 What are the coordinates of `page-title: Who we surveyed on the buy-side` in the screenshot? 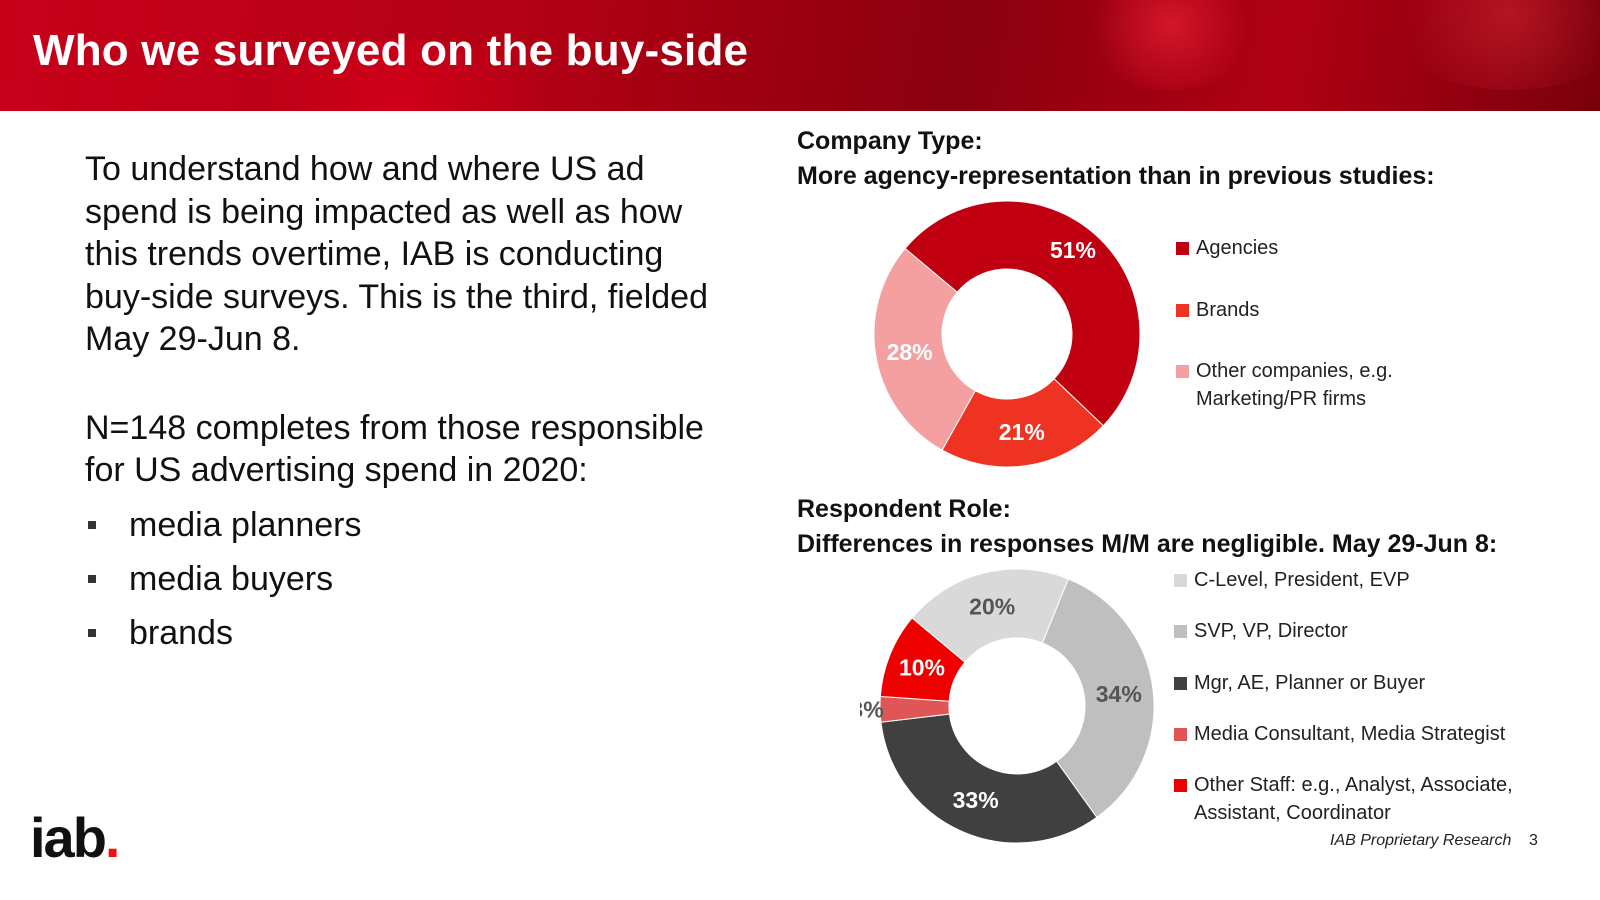 It's located at (391, 50).